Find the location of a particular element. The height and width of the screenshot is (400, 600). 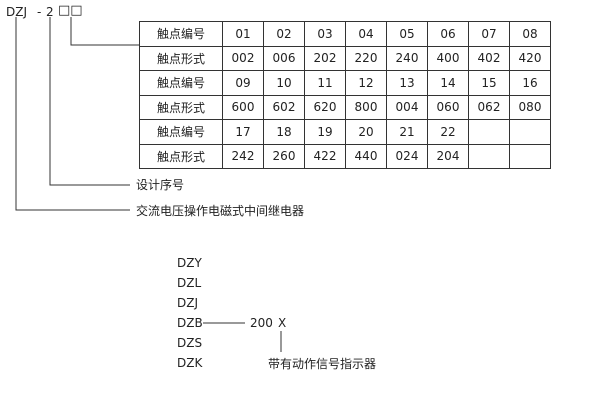

table-cell: 19 is located at coordinates (325, 132).